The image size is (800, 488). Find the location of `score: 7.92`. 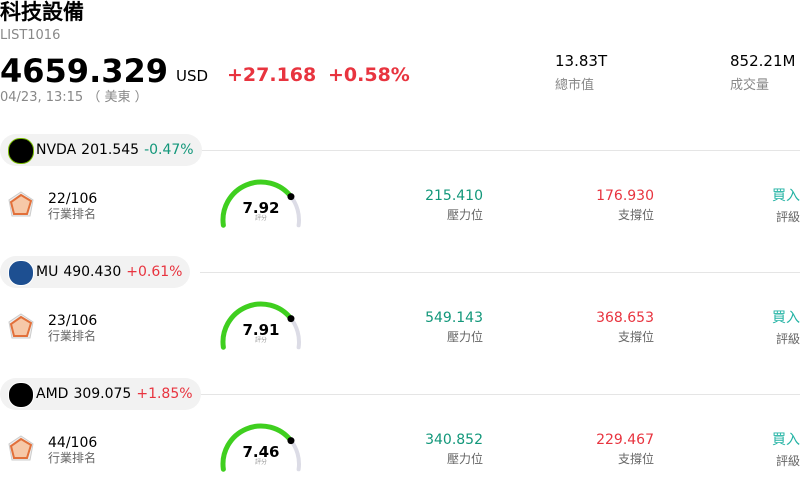

score: 7.92 is located at coordinates (261, 208).